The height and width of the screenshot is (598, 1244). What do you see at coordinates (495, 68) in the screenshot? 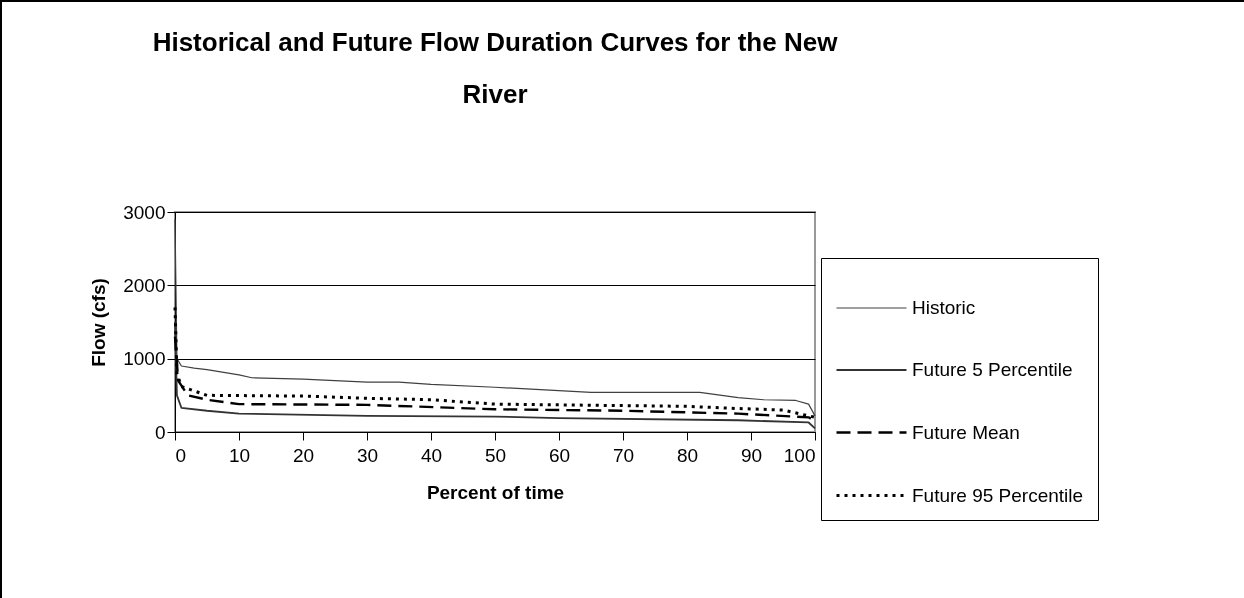
I see `chart-title: Historical and Future Flow Duration Curves for the New River` at bounding box center [495, 68].